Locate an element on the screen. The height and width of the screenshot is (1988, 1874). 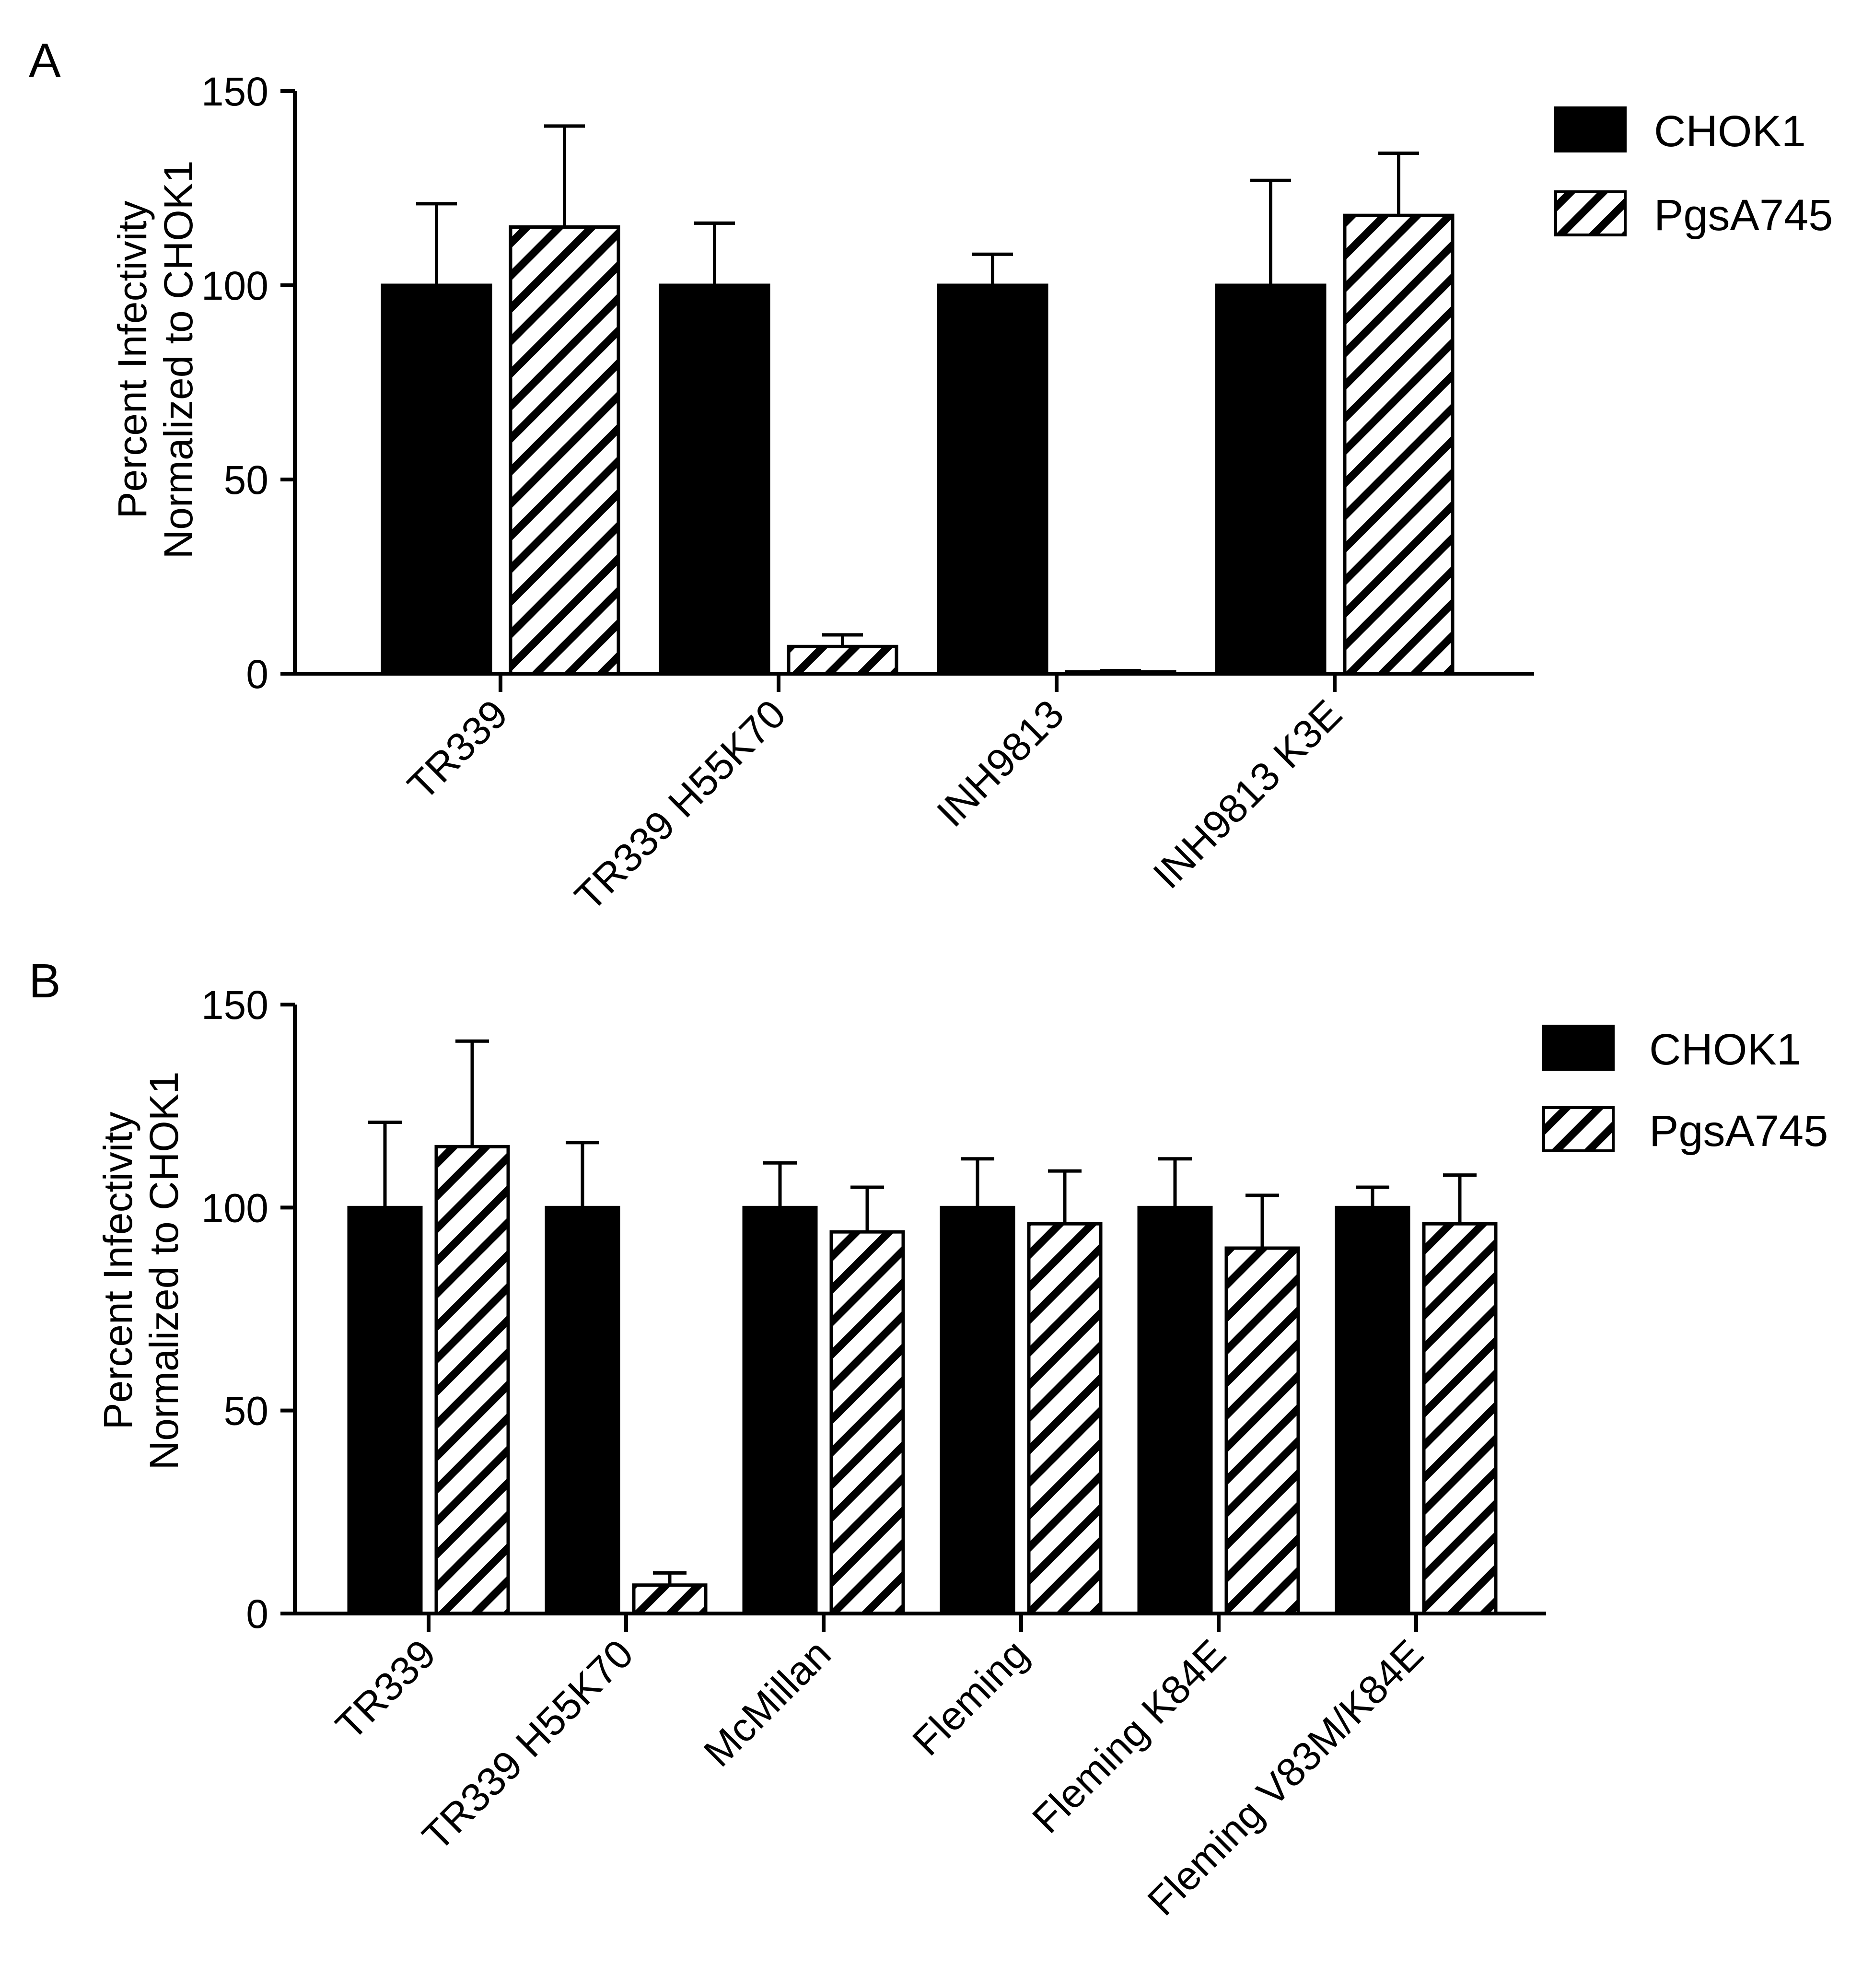
panel-b-y-axis-title-line2: Normalized to CHOK1 is located at coordinates (163, 1271).